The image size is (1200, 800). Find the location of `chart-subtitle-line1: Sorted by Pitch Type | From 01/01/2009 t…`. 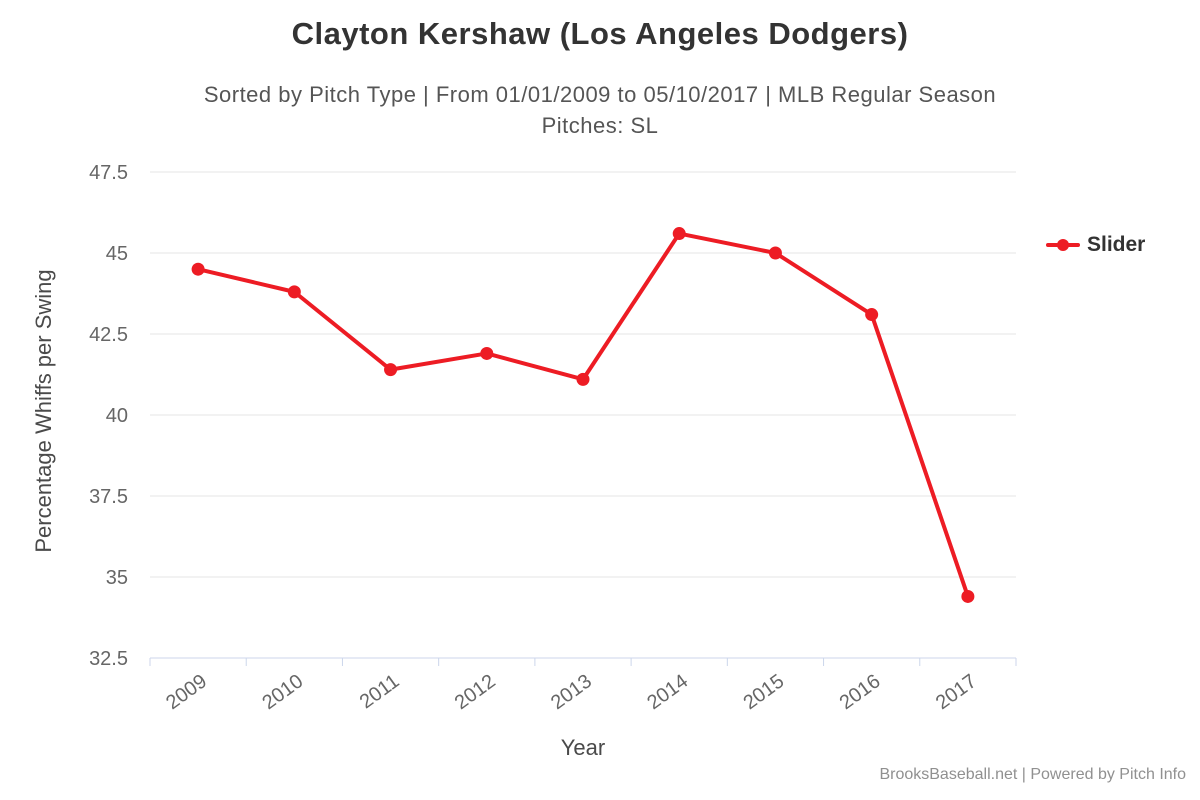

chart-subtitle-line1: Sorted by Pitch Type | From 01/01/2009 t… is located at coordinates (600, 94).